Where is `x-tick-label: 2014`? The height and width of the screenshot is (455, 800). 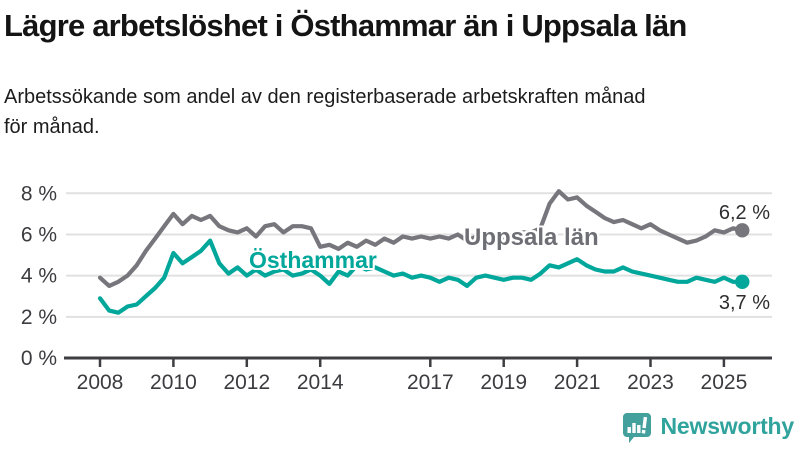
x-tick-label: 2014 is located at coordinates (320, 382).